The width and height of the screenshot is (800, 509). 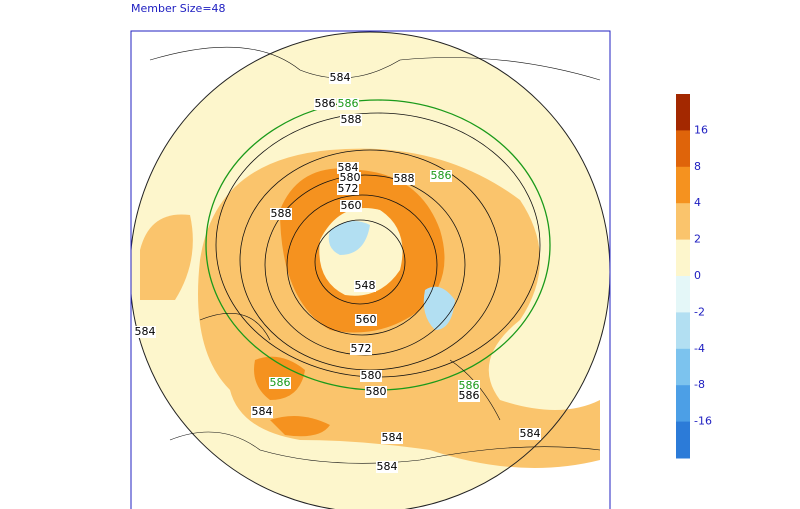 I want to click on colorbar-tick-label: -2, so click(x=699, y=311).